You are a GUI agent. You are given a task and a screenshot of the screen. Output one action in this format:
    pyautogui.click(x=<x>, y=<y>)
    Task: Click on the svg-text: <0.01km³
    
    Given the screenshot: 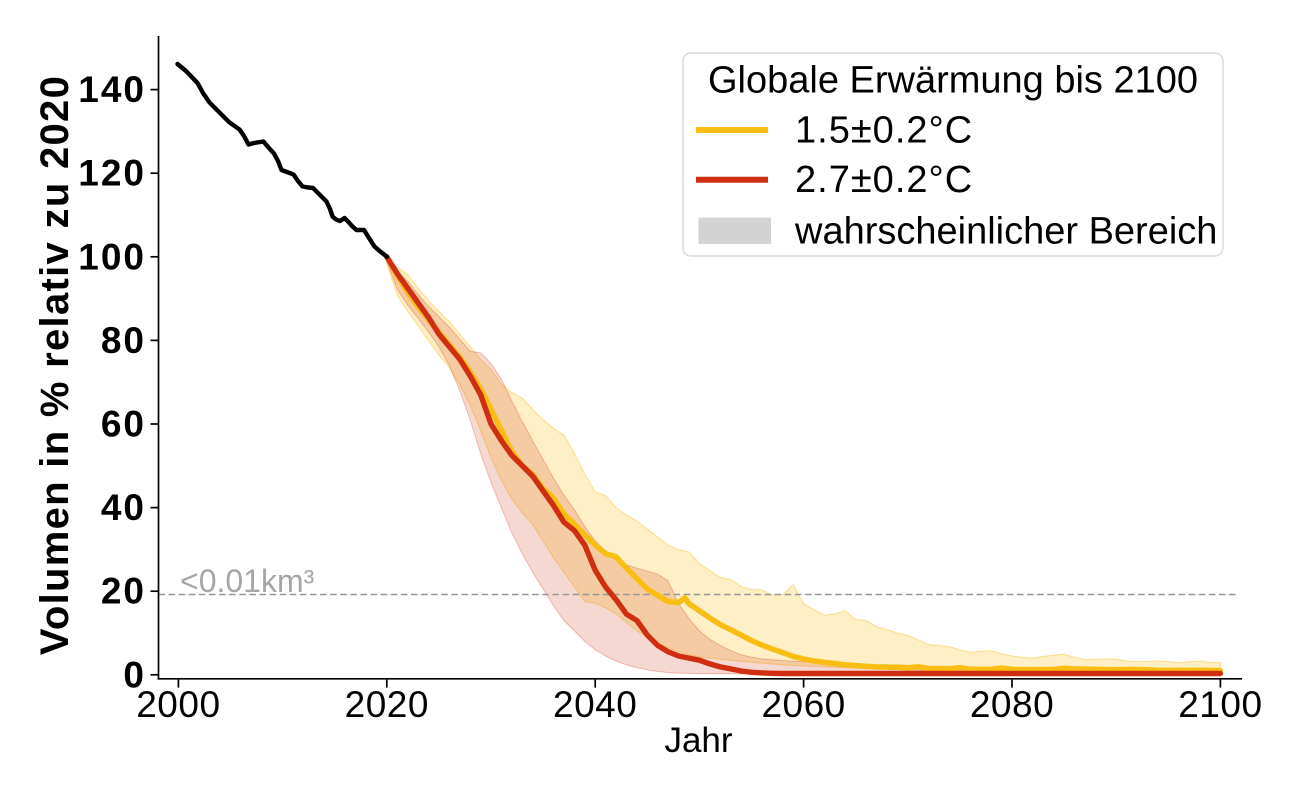 What is the action you would take?
    pyautogui.click(x=247, y=581)
    